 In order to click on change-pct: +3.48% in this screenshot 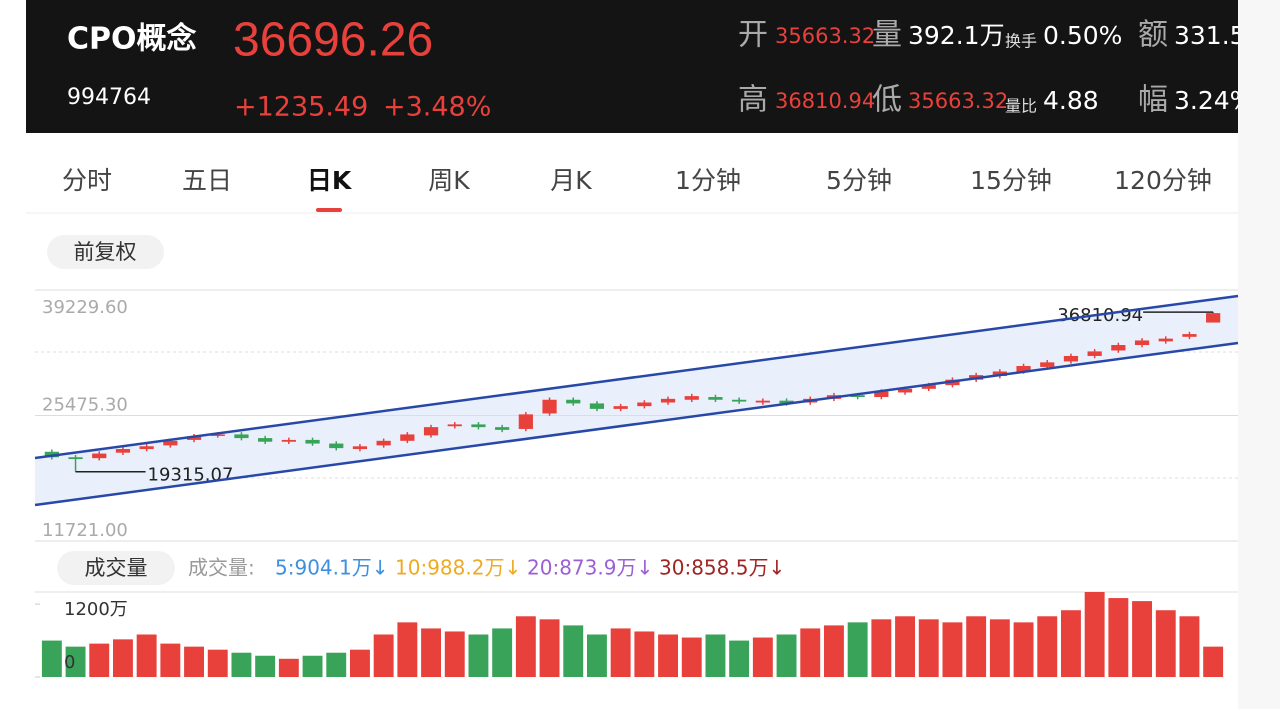, I will do `click(437, 107)`.